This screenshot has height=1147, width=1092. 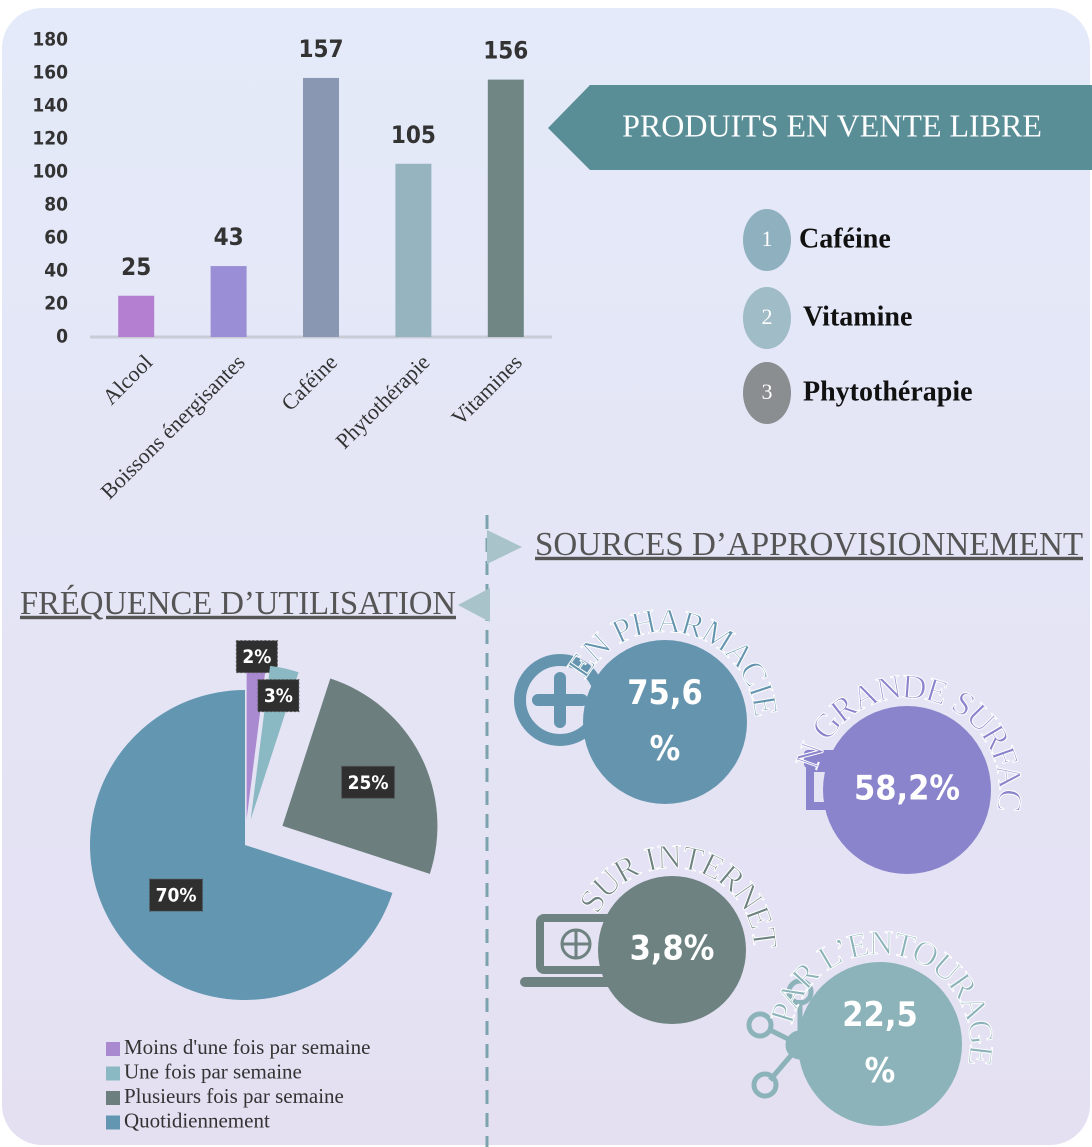 What do you see at coordinates (845, 238) in the screenshot?
I see `rank-label: Caféine` at bounding box center [845, 238].